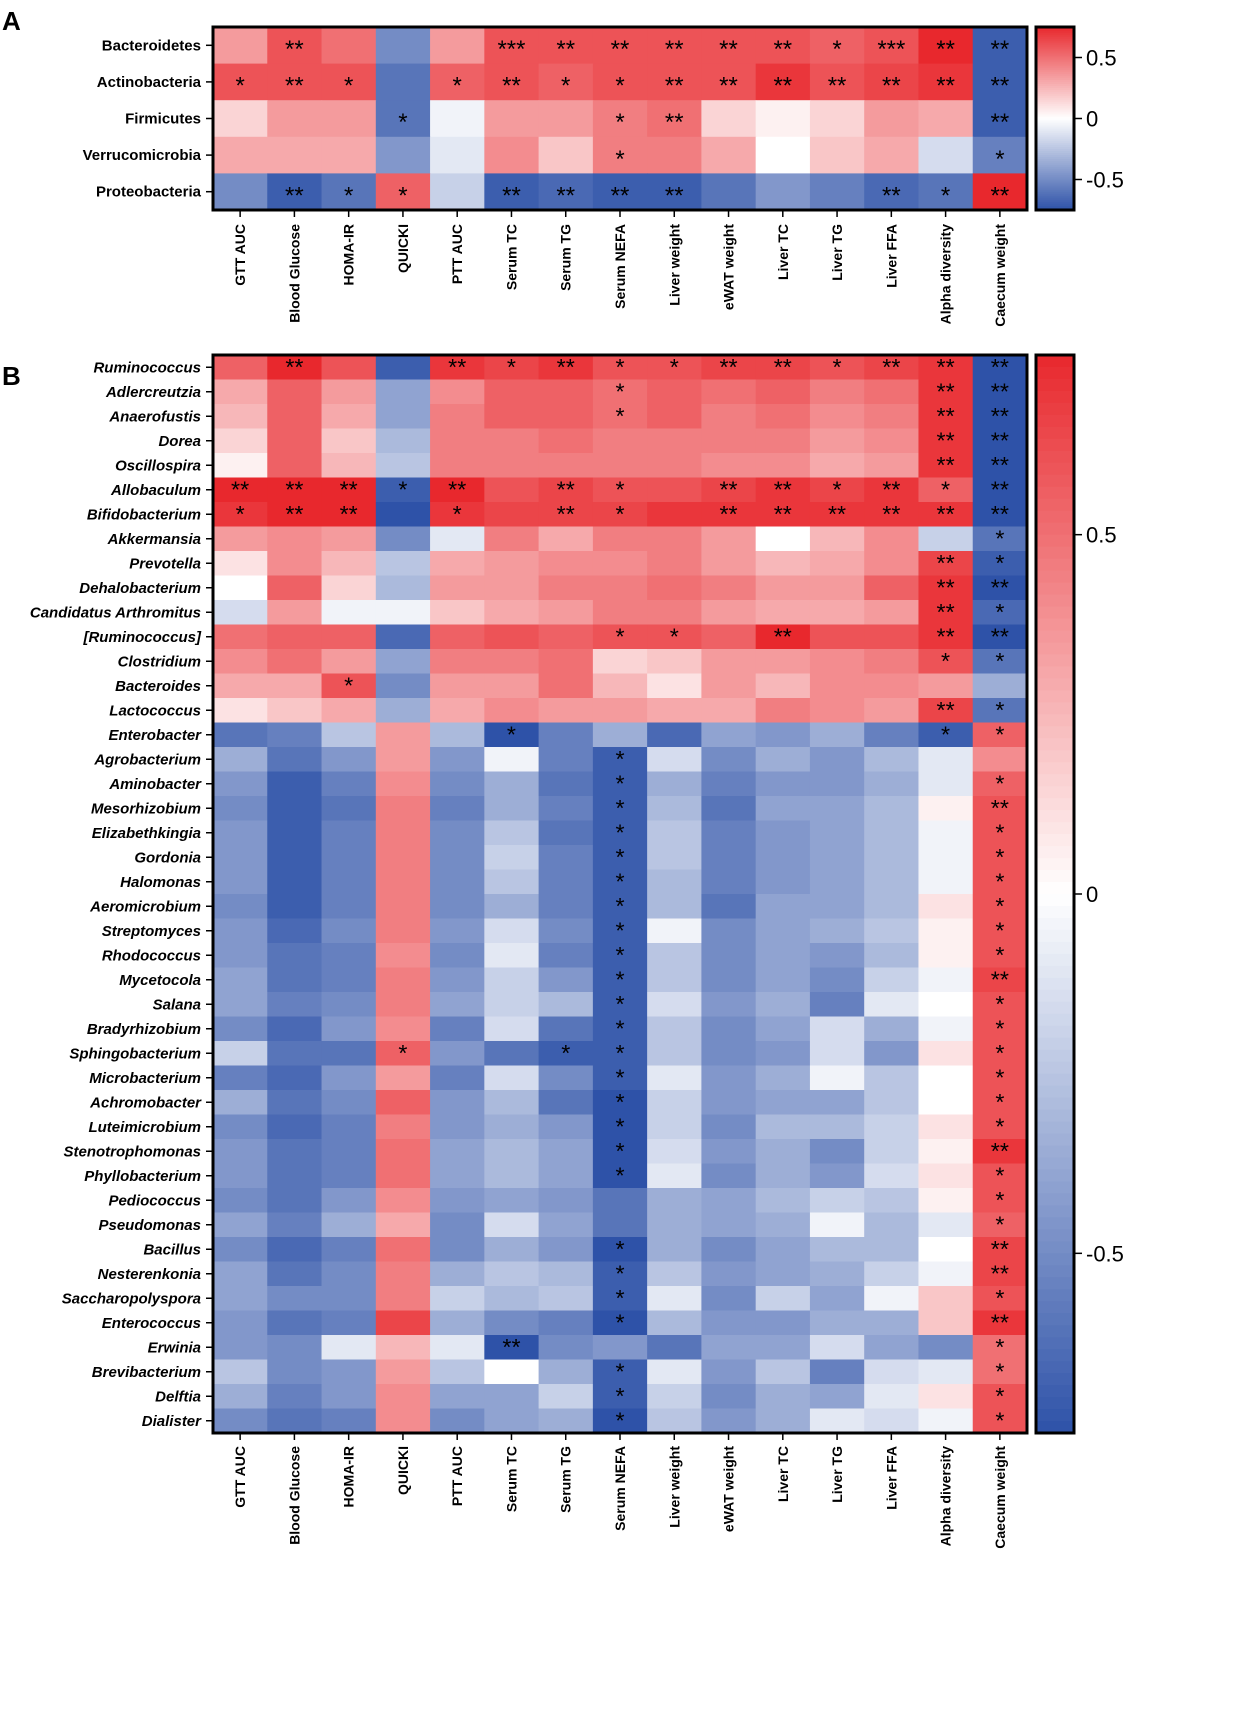  Describe the element at coordinates (142, 155) in the screenshot. I see `row-label: Verrucomicrobia` at that location.